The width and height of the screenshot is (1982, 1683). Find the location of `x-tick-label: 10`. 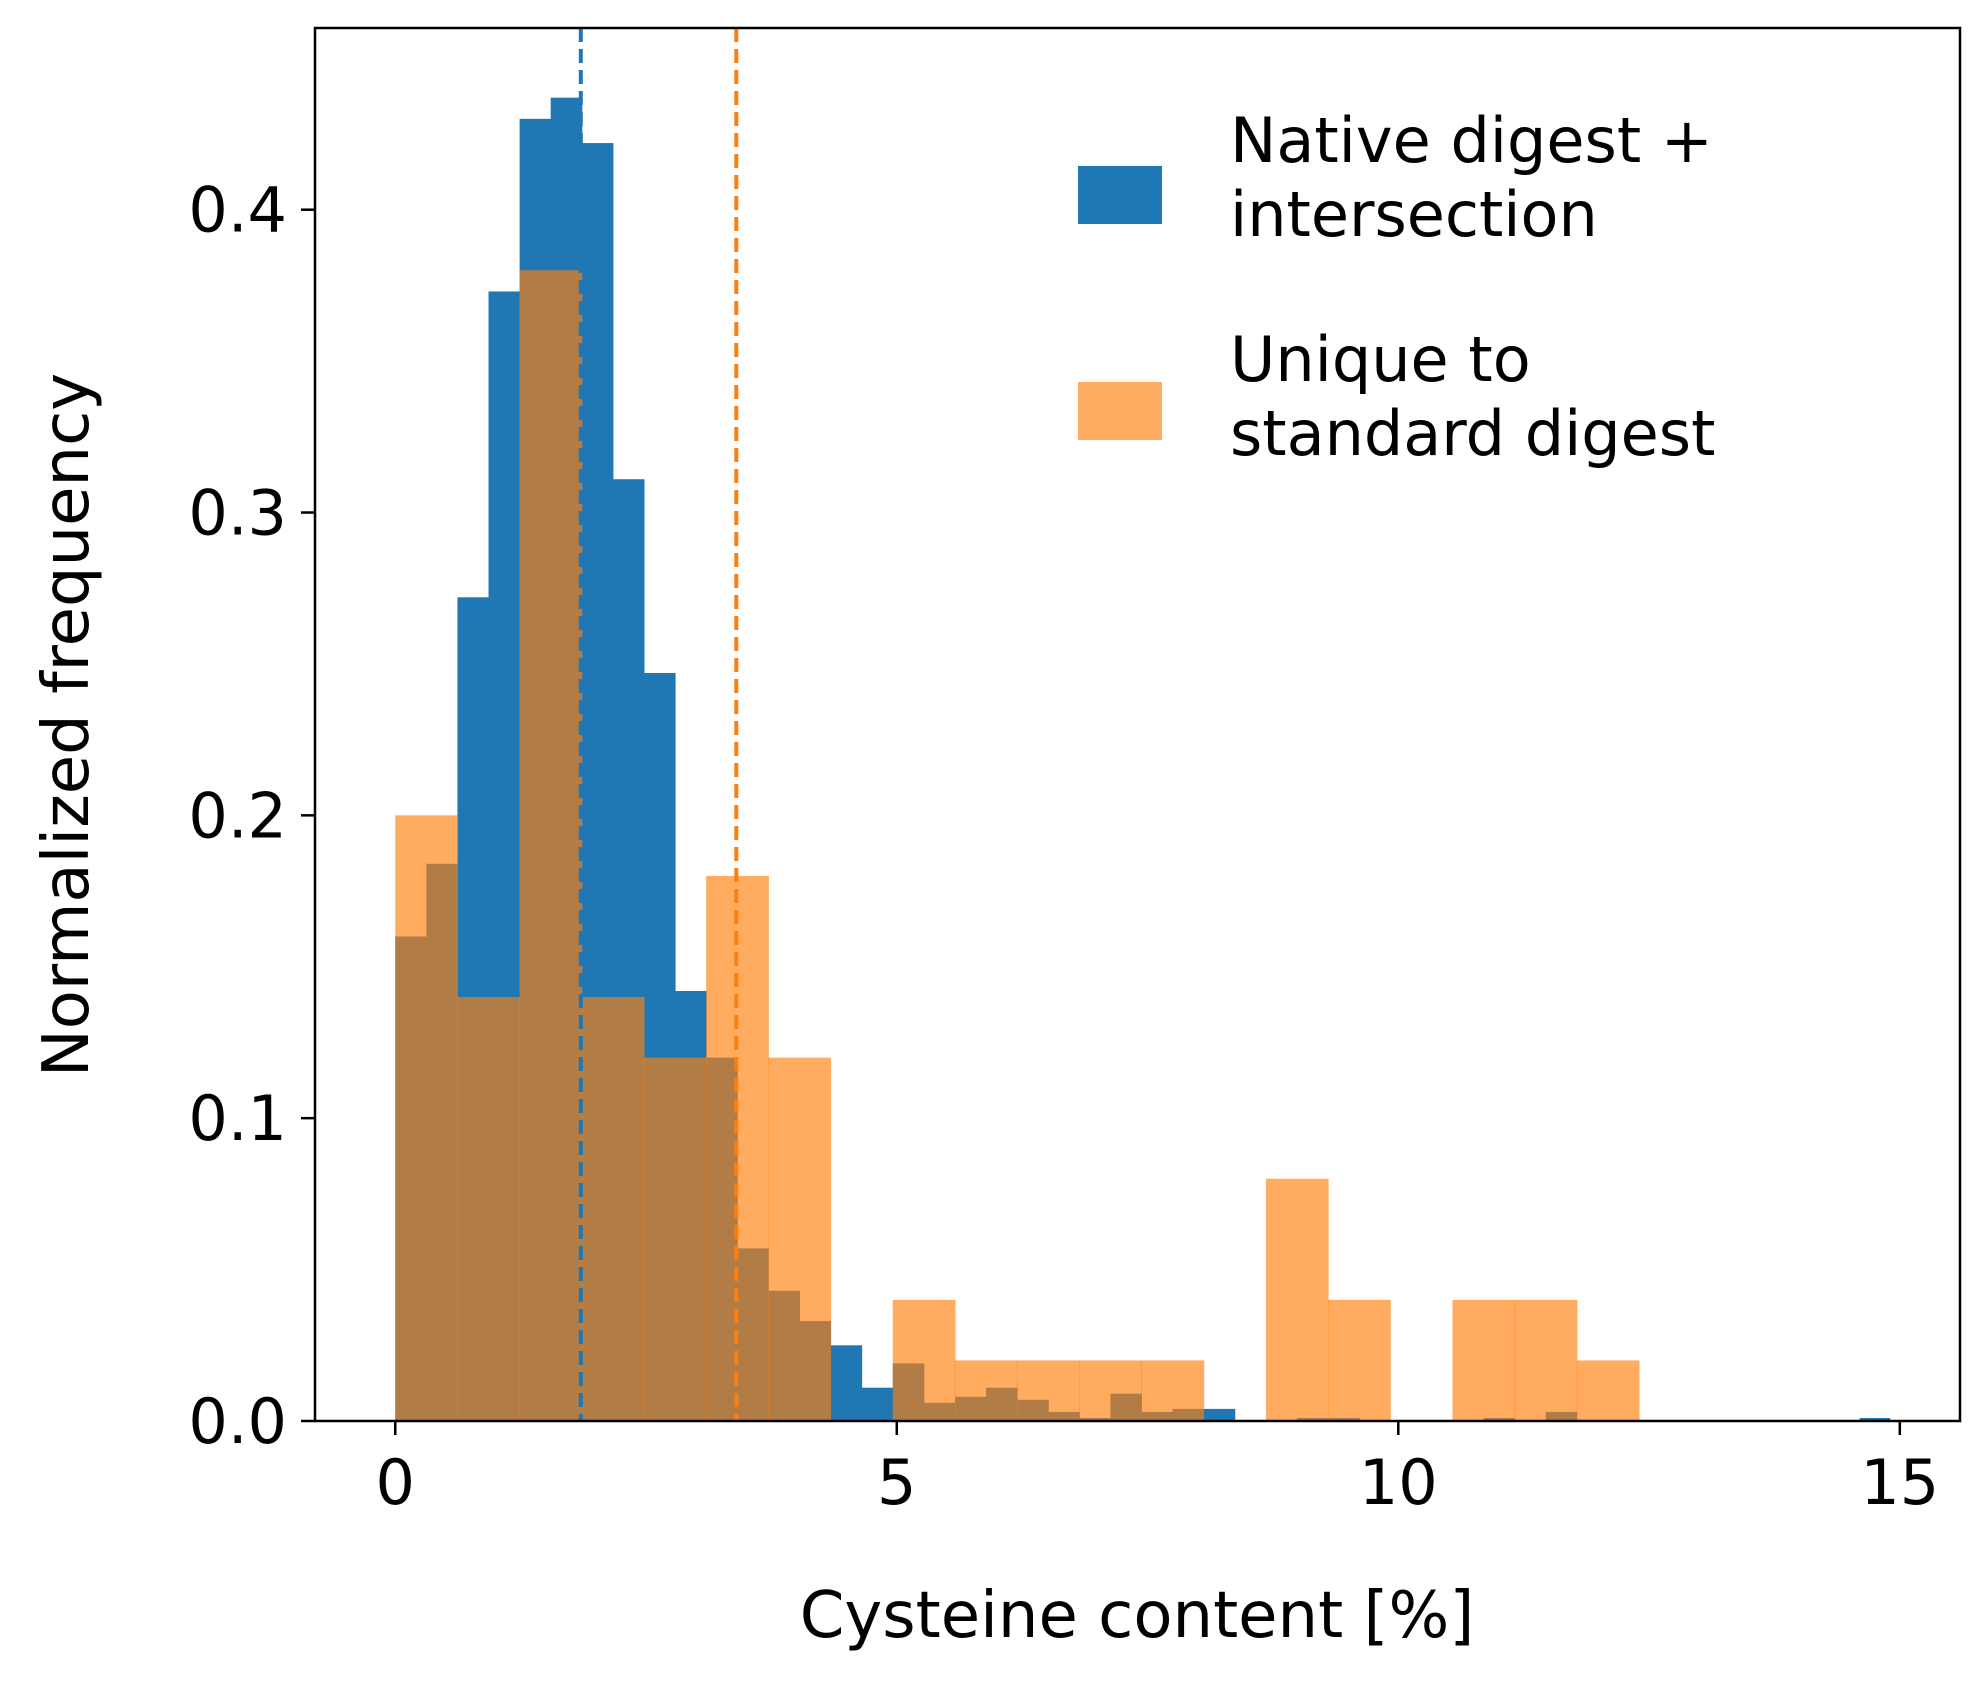

x-tick-label: 10 is located at coordinates (1398, 1482).